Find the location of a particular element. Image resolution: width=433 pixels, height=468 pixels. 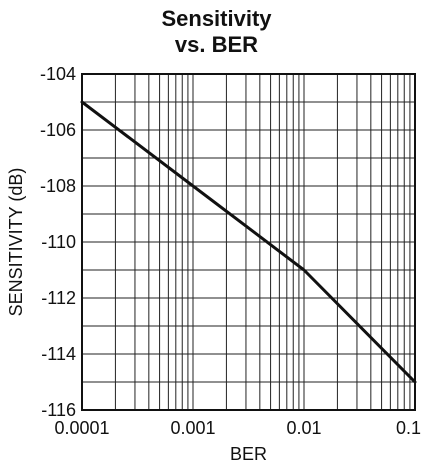

y-tick-label: -108 is located at coordinates (58, 186).